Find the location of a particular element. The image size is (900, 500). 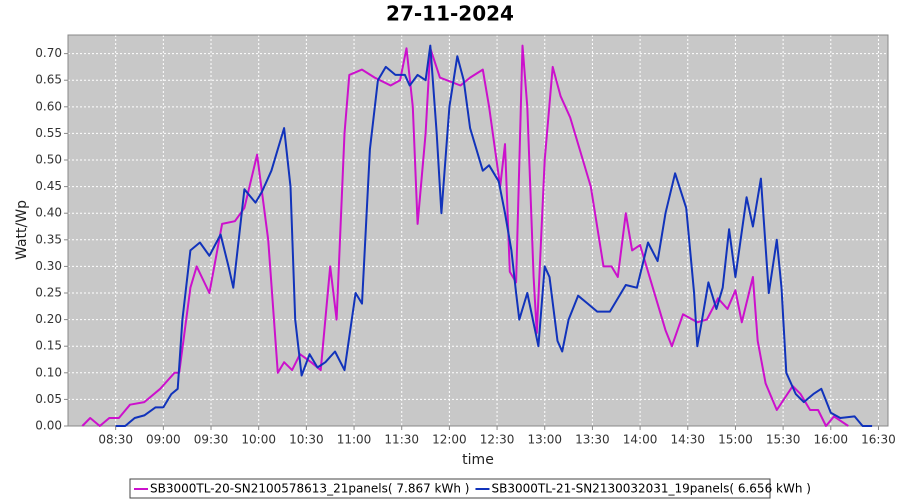

y-tick-label: 0.30 is located at coordinates (48, 266).